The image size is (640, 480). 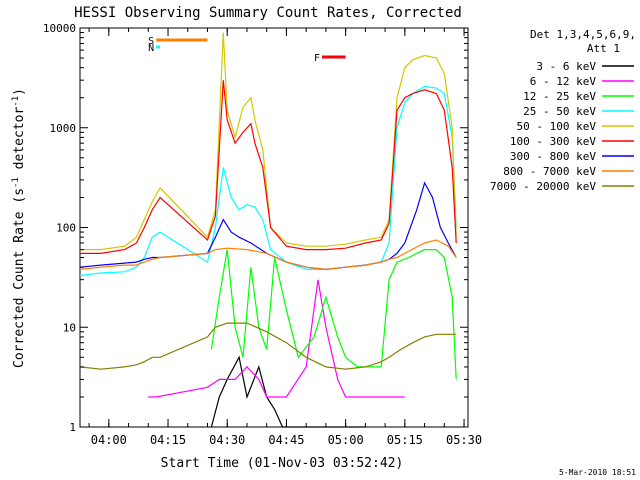 What do you see at coordinates (16, 182) in the screenshot?
I see `y-axis-label-sup1: -1` at bounding box center [16, 182].